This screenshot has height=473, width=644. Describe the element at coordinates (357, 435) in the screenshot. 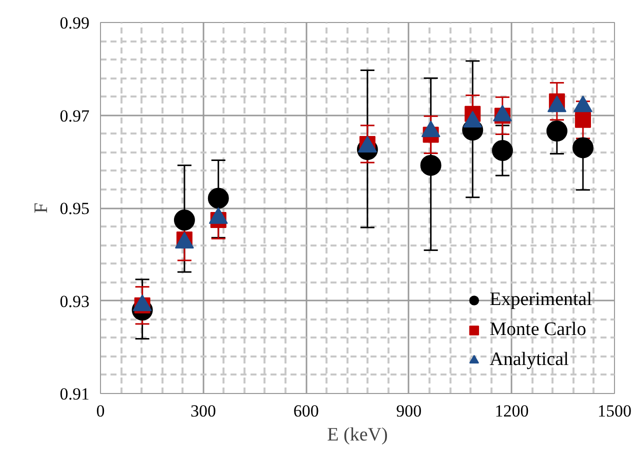

I see `x-axis-title: E (keV)` at that location.